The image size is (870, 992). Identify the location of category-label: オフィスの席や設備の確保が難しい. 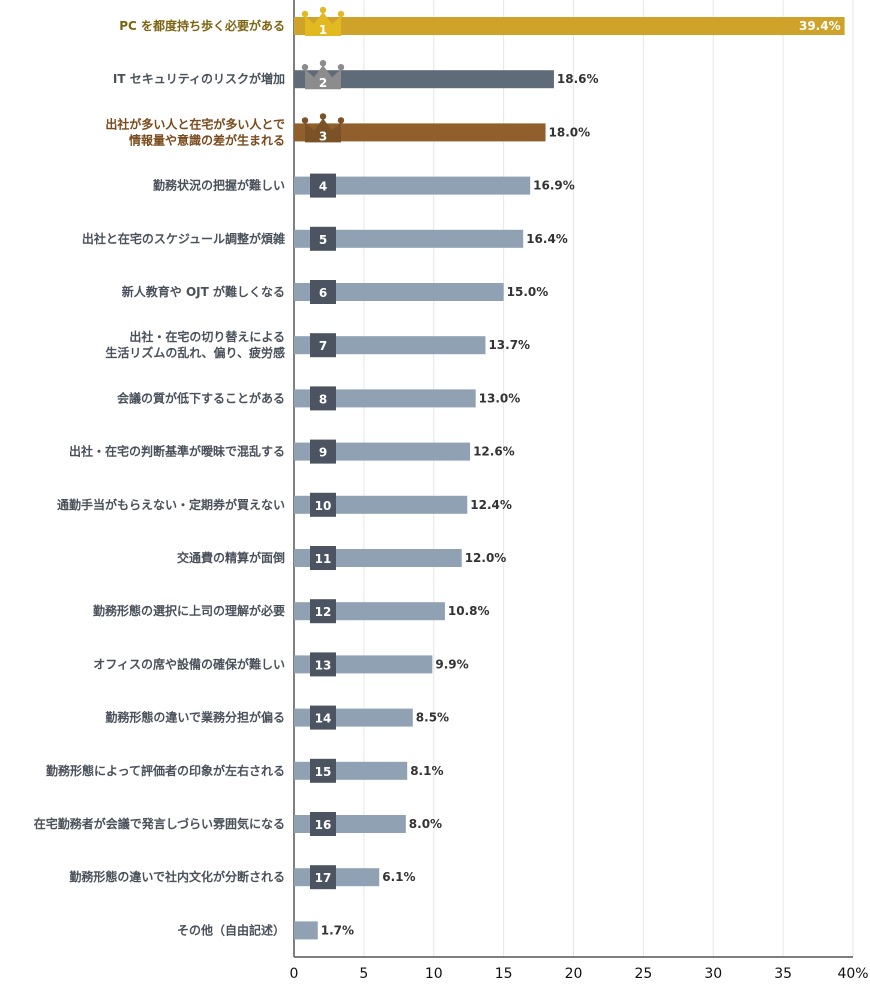
(189, 663).